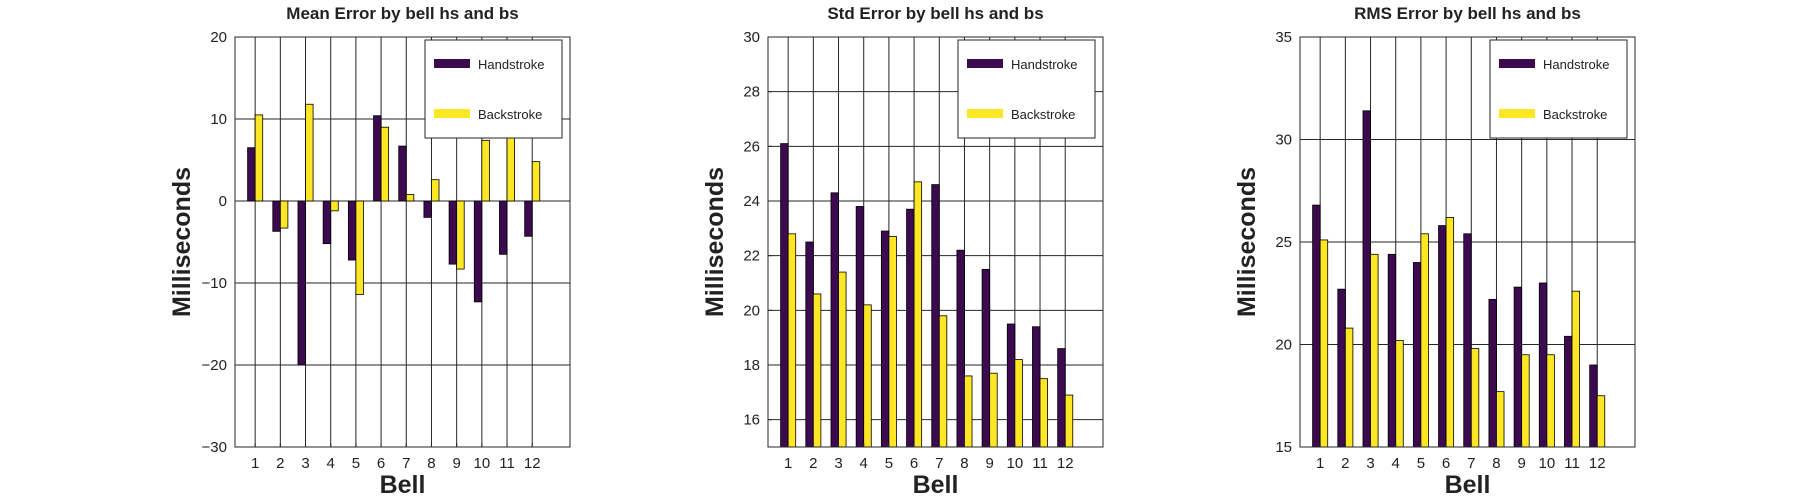 This screenshot has width=1800, height=500. Describe the element at coordinates (1283, 242) in the screenshot. I see `y-tick-label: 25` at that location.